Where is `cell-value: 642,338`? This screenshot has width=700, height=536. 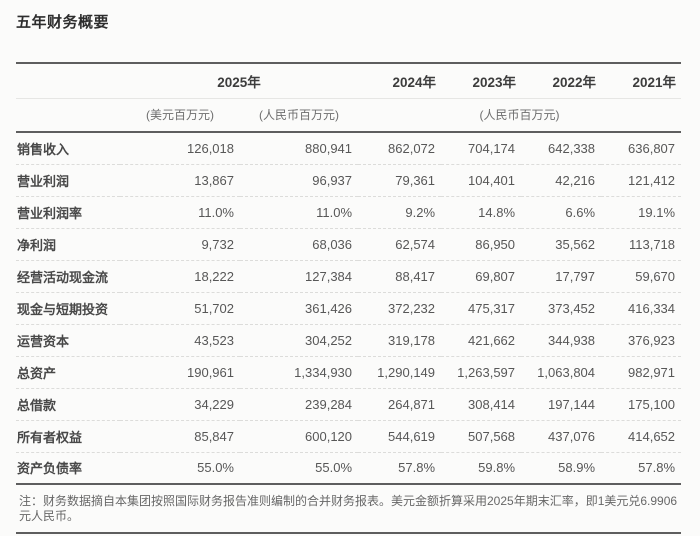 cell-value: 642,338 is located at coordinates (572, 148).